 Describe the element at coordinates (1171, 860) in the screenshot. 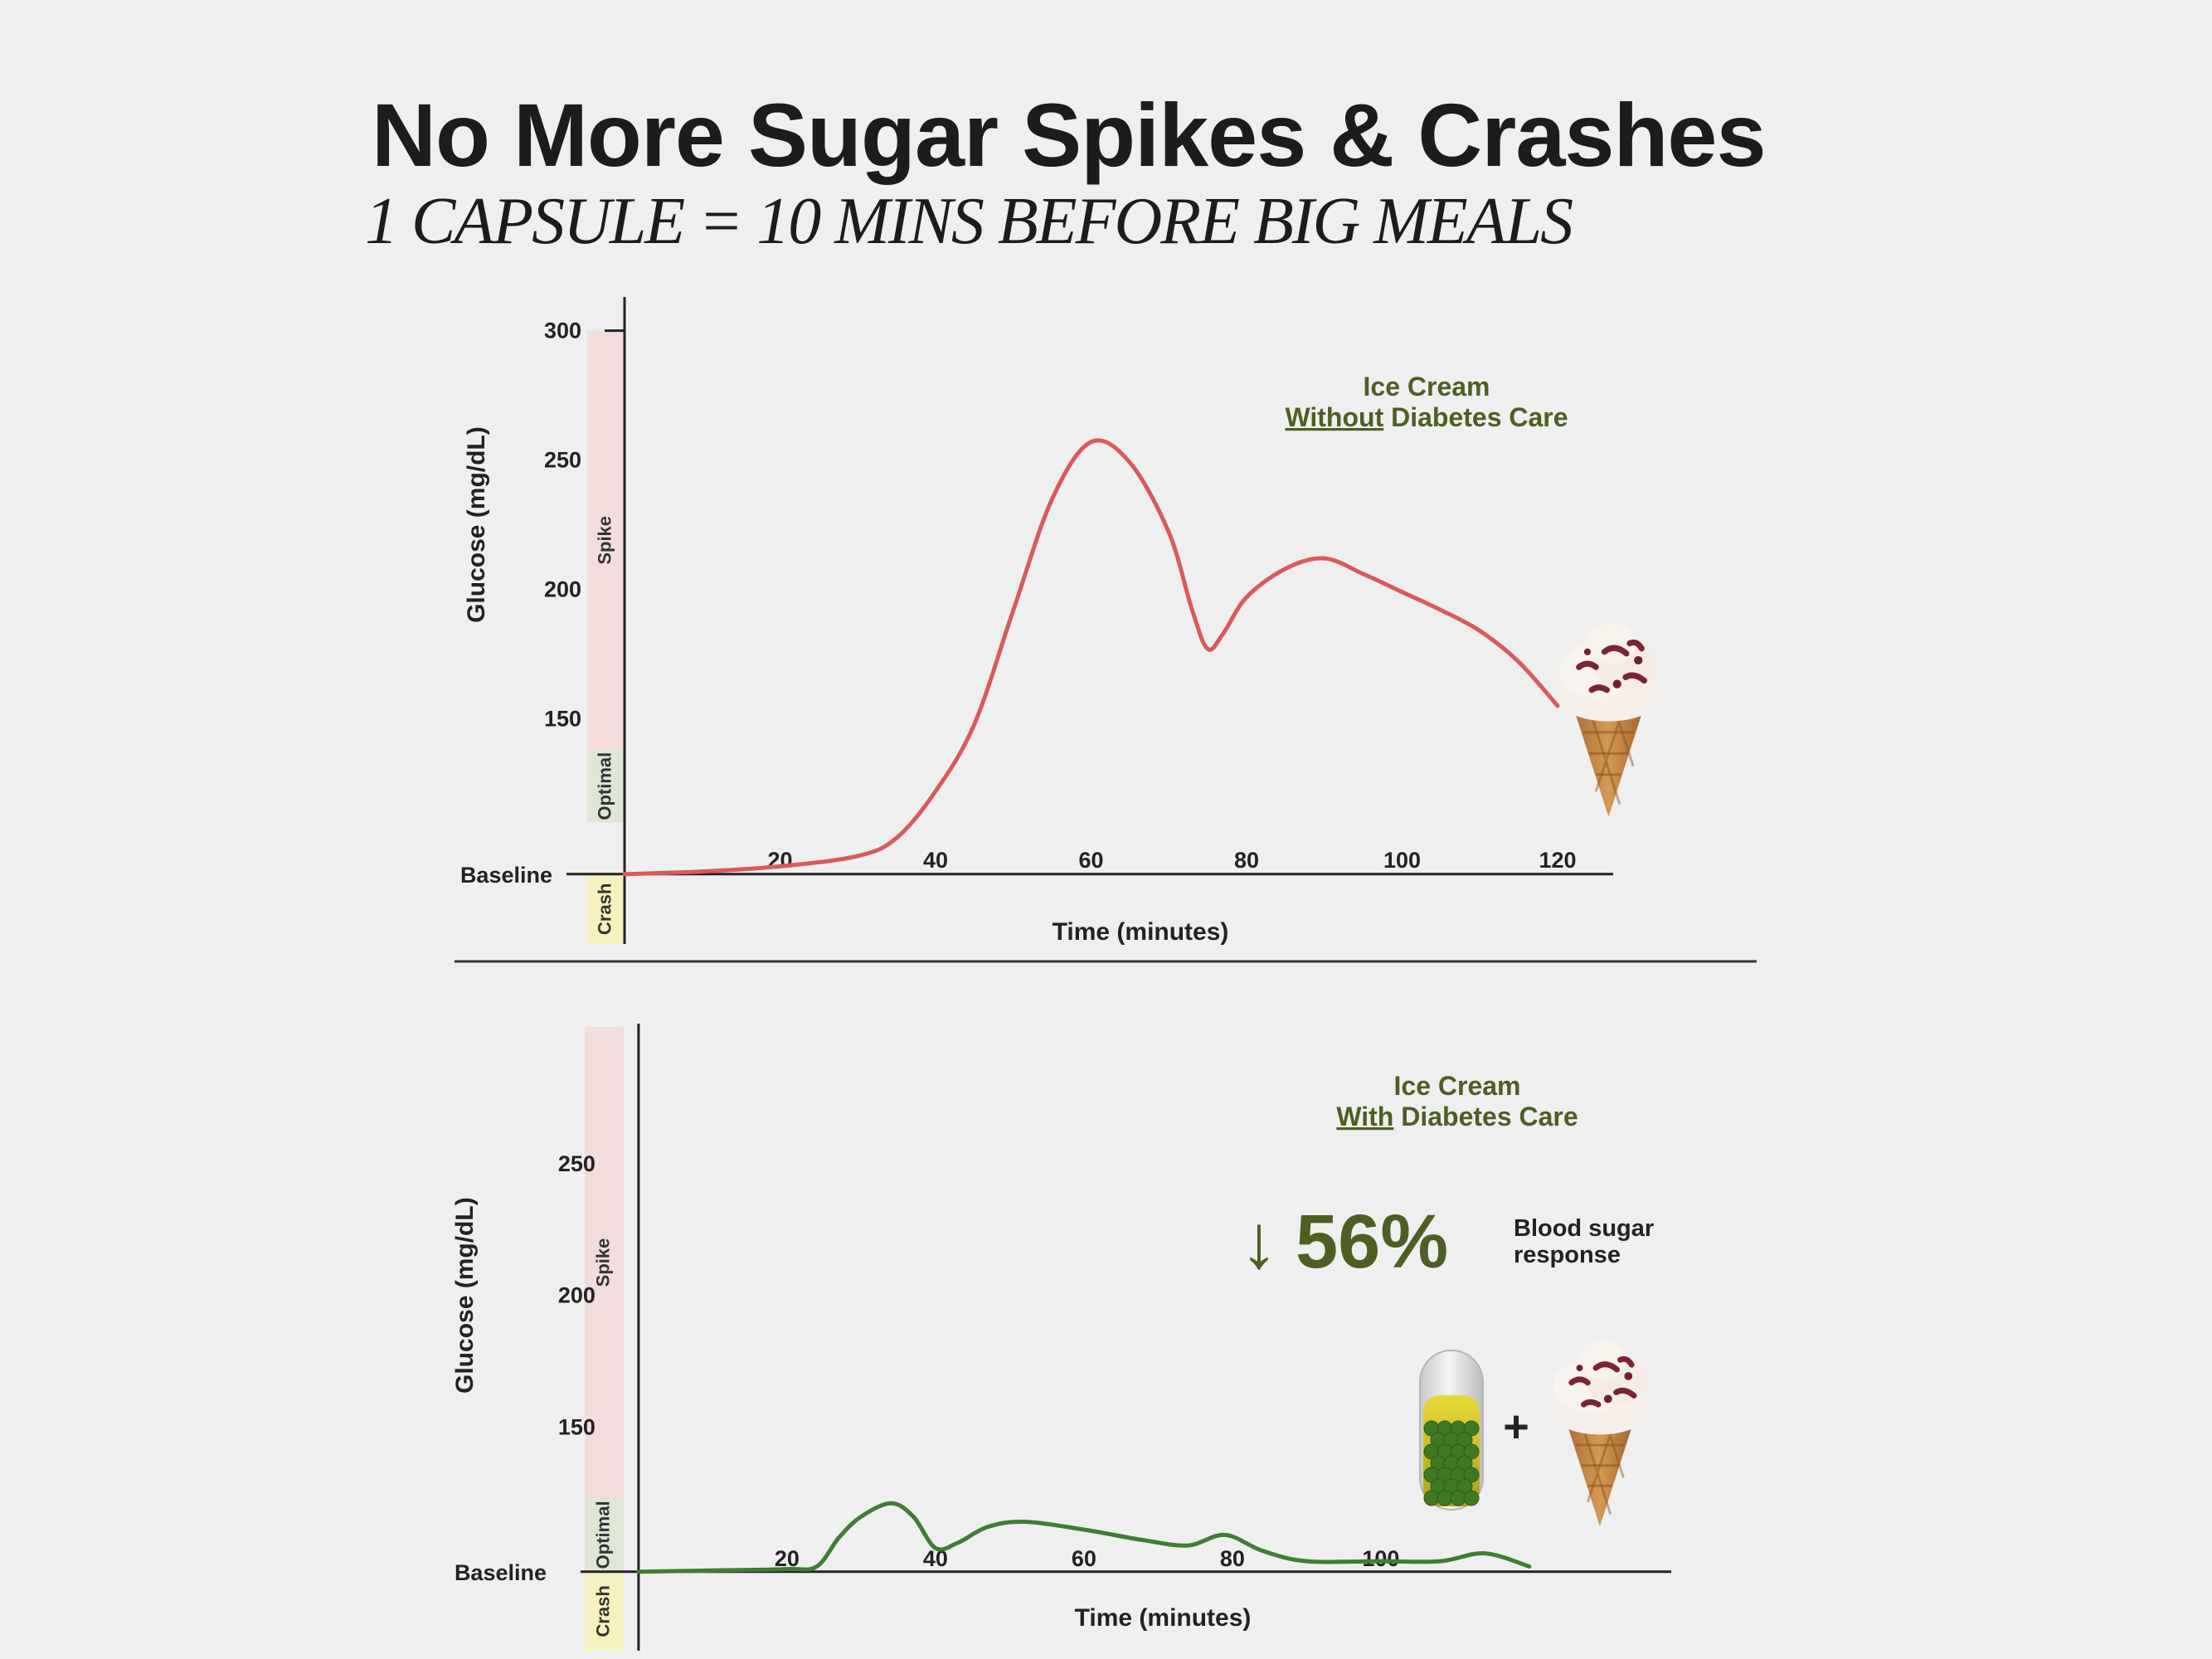

I see `x-ticks: 20 40 60 80 100 120` at that location.